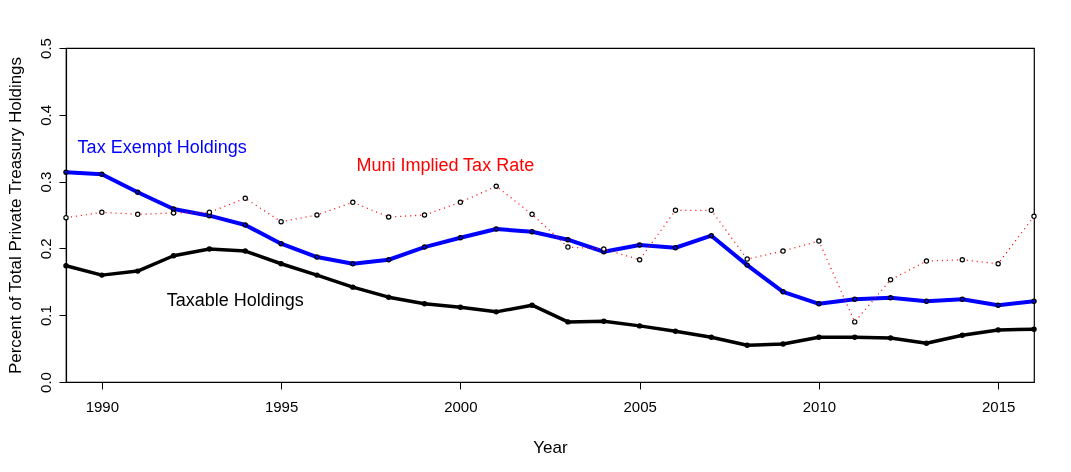 This screenshot has width=1071, height=472. What do you see at coordinates (45, 115) in the screenshot?
I see `y-tick-label: 0.4` at bounding box center [45, 115].